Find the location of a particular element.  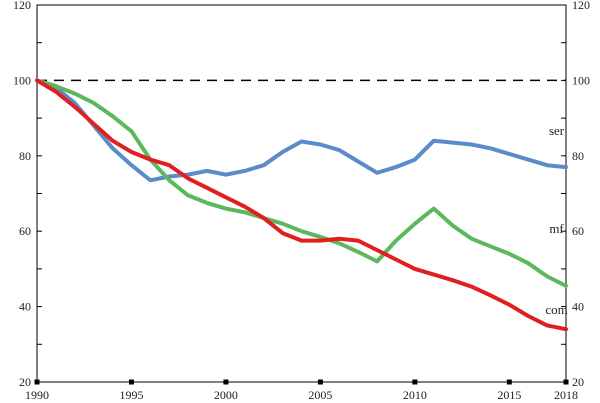

y-tick-label-right: 80 is located at coordinates (578, 156).